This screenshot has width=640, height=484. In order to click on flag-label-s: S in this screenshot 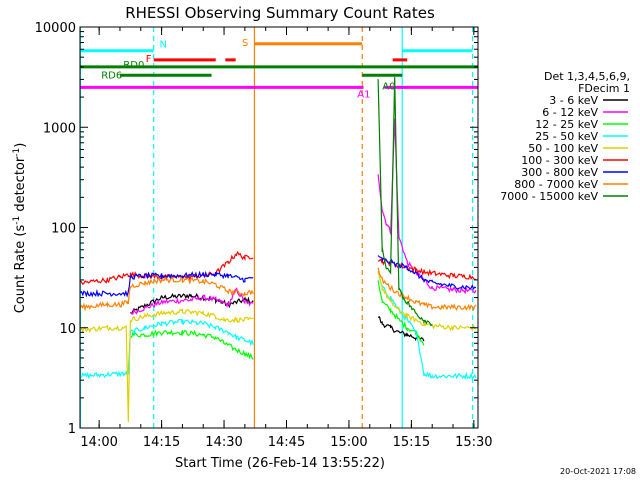, I will do `click(245, 43)`.